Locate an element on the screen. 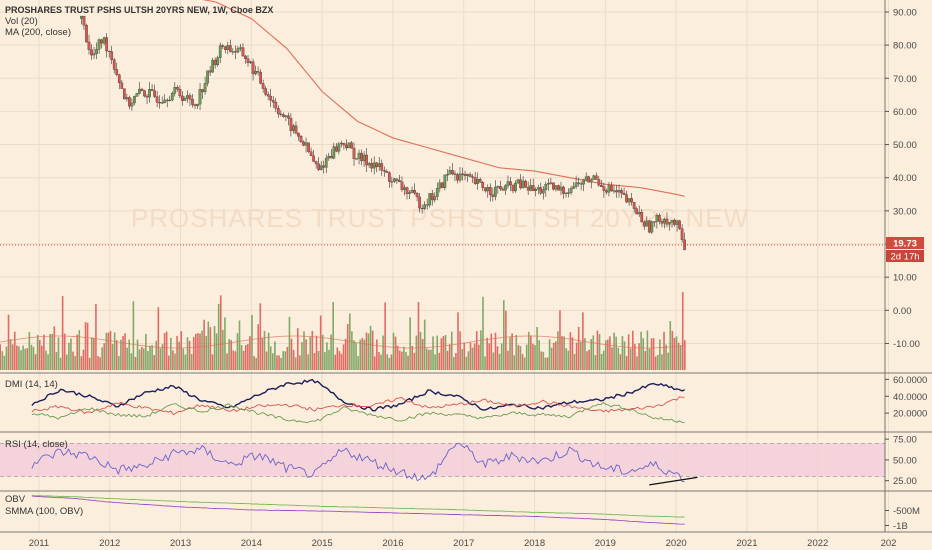 The image size is (932, 550). obv-legend: OBV is located at coordinates (15, 499).